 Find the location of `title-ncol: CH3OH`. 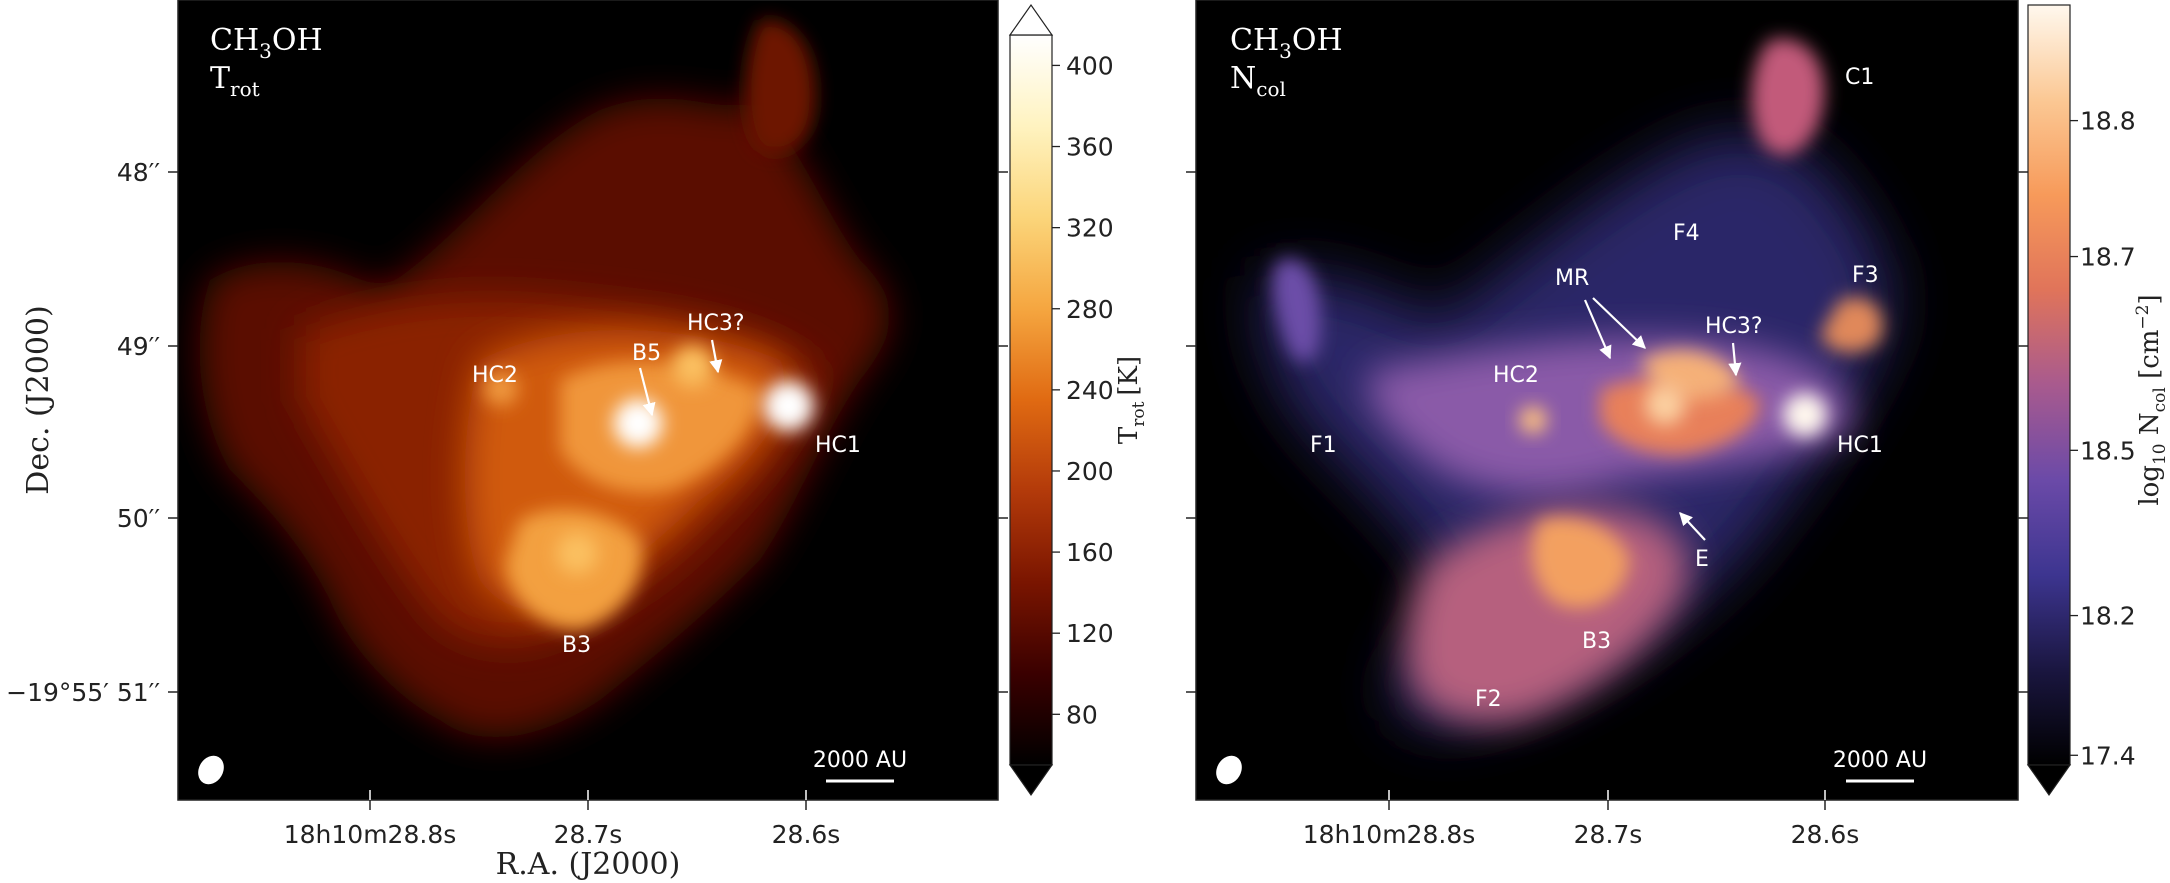

title-ncol: CH3OH is located at coordinates (1286, 43).